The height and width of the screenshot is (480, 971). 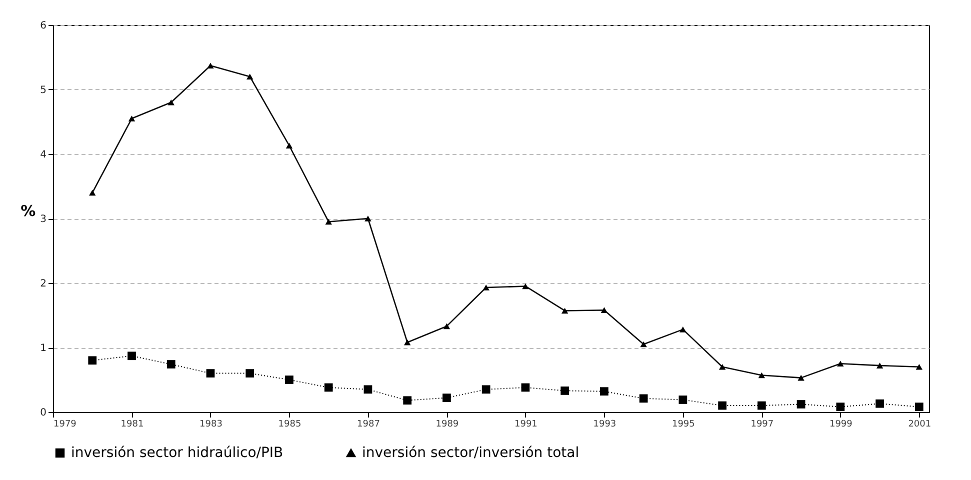 I want to click on x-tick-label: 1985, so click(x=290, y=425).